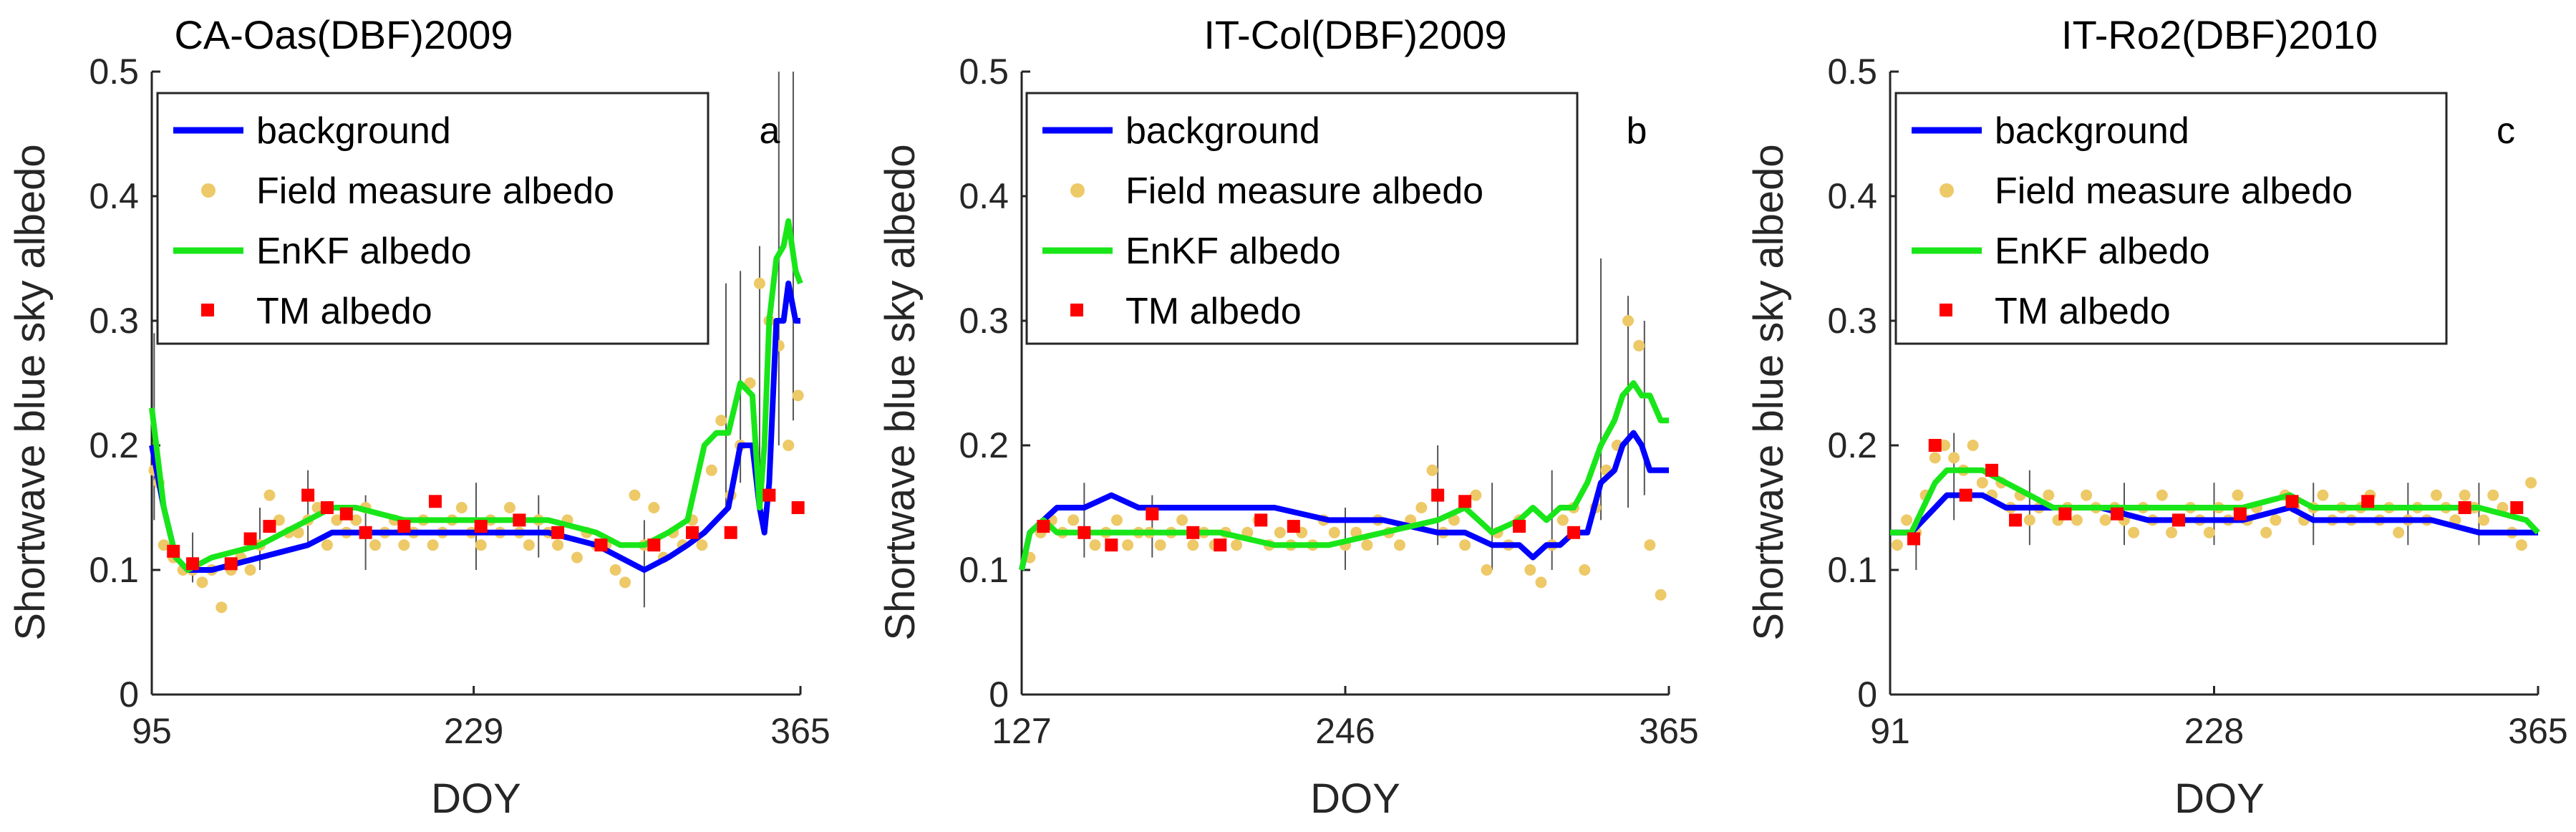 Image resolution: width=2576 pixels, height=832 pixels. Describe the element at coordinates (1021, 731) in the screenshot. I see `x-tick-label: 127` at that location.